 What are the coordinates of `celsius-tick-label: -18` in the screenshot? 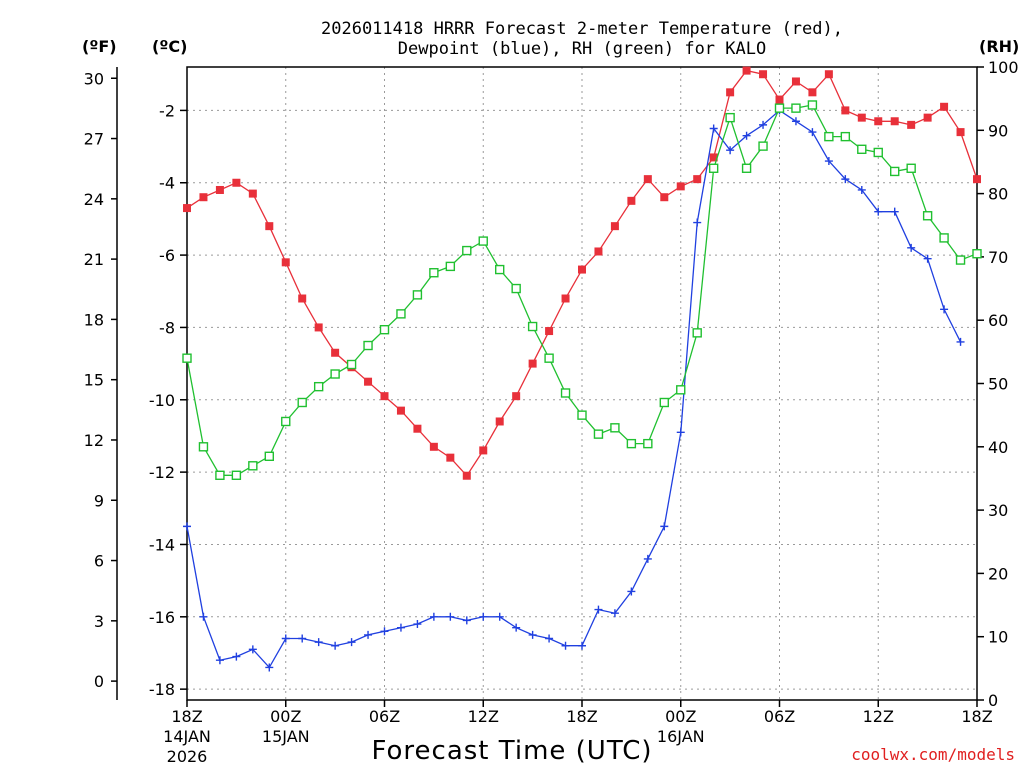 It's located at (162, 689).